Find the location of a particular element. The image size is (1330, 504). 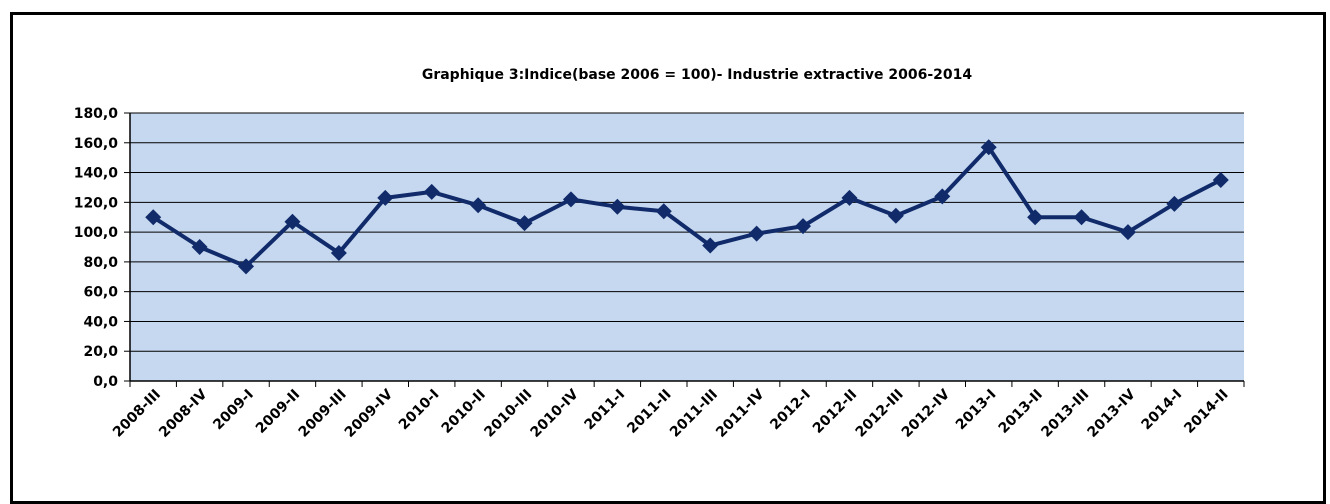

y-tick-label: 120,0 is located at coordinates (96, 203).